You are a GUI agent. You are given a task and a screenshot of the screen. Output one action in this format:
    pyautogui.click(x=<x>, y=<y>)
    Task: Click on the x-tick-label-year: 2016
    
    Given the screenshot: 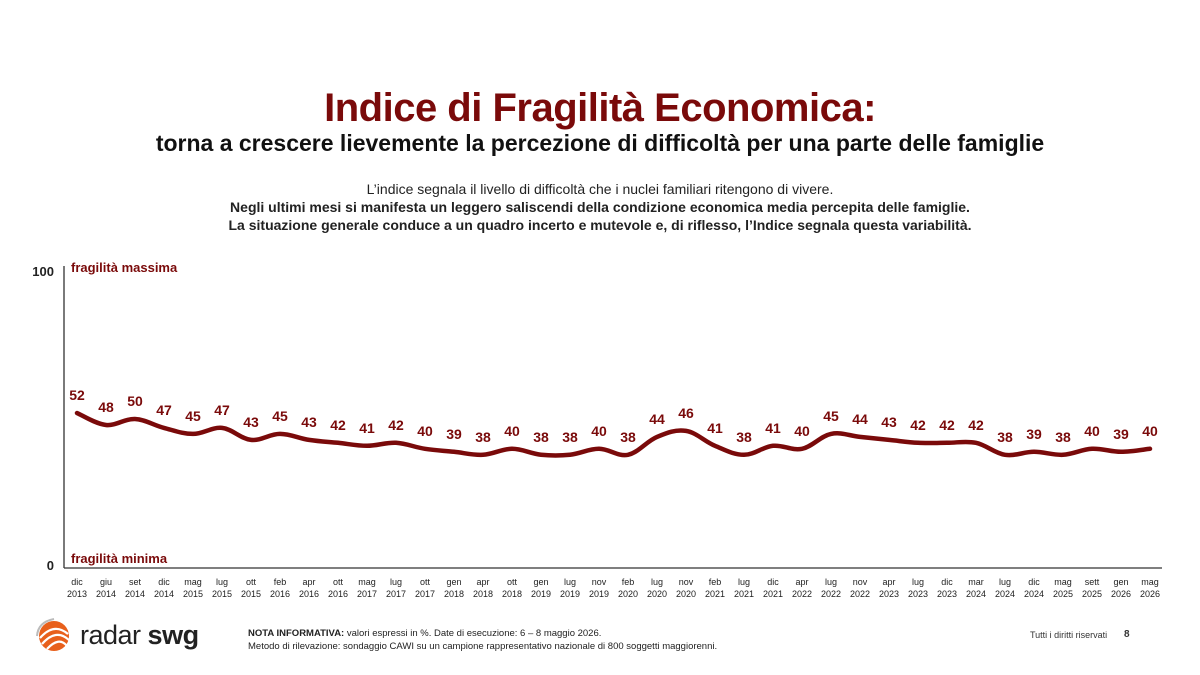 What is the action you would take?
    pyautogui.click(x=309, y=594)
    